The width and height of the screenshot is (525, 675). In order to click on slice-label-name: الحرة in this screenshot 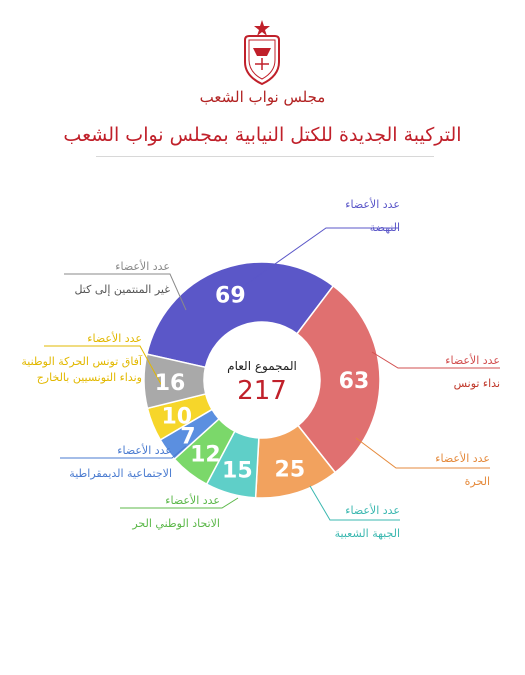, I will do `click(477, 481)`.